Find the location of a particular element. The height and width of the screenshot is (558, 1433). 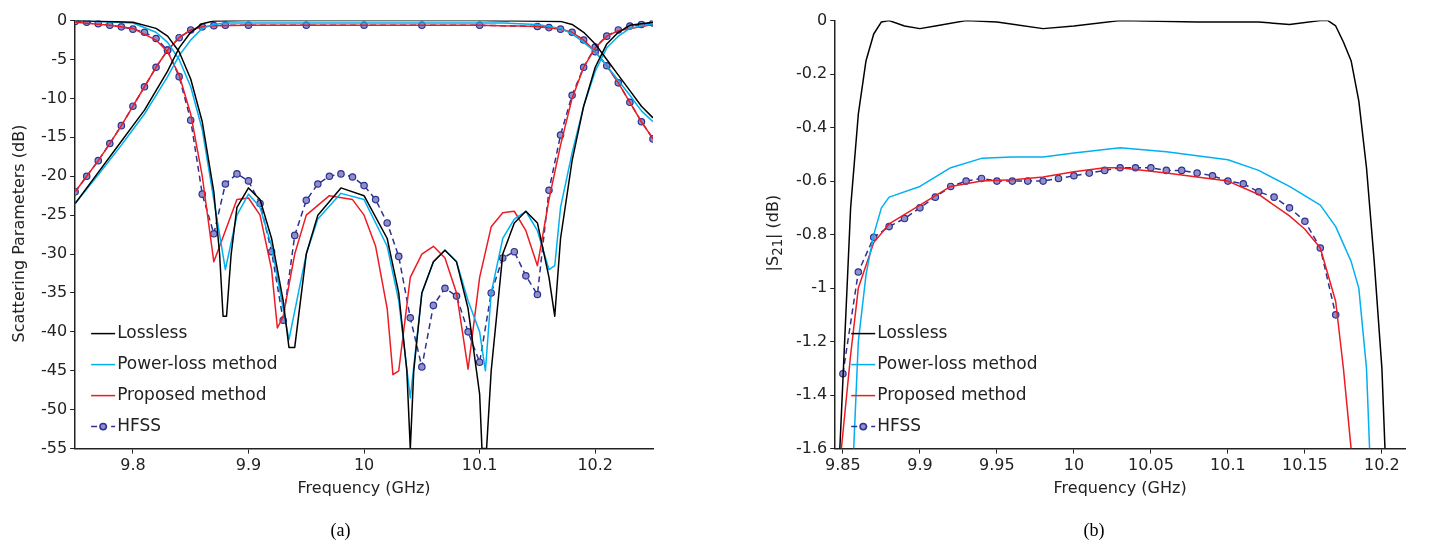

y-tick-label: -40 is located at coordinates (54, 331).